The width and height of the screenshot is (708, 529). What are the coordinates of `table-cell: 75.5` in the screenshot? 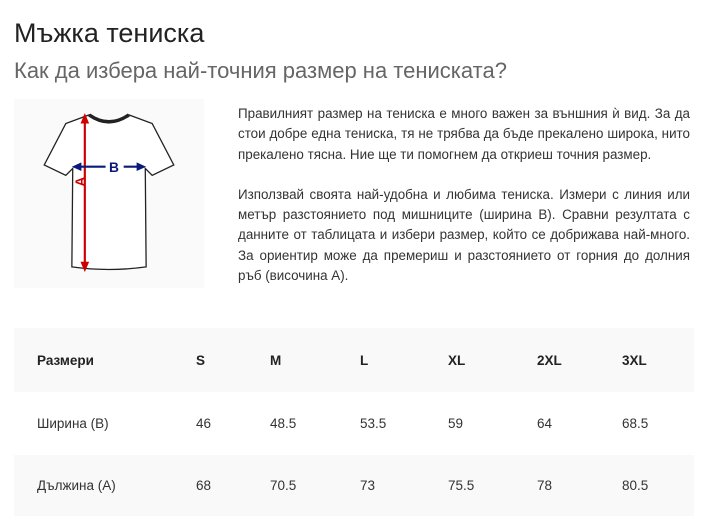 It's located at (461, 485).